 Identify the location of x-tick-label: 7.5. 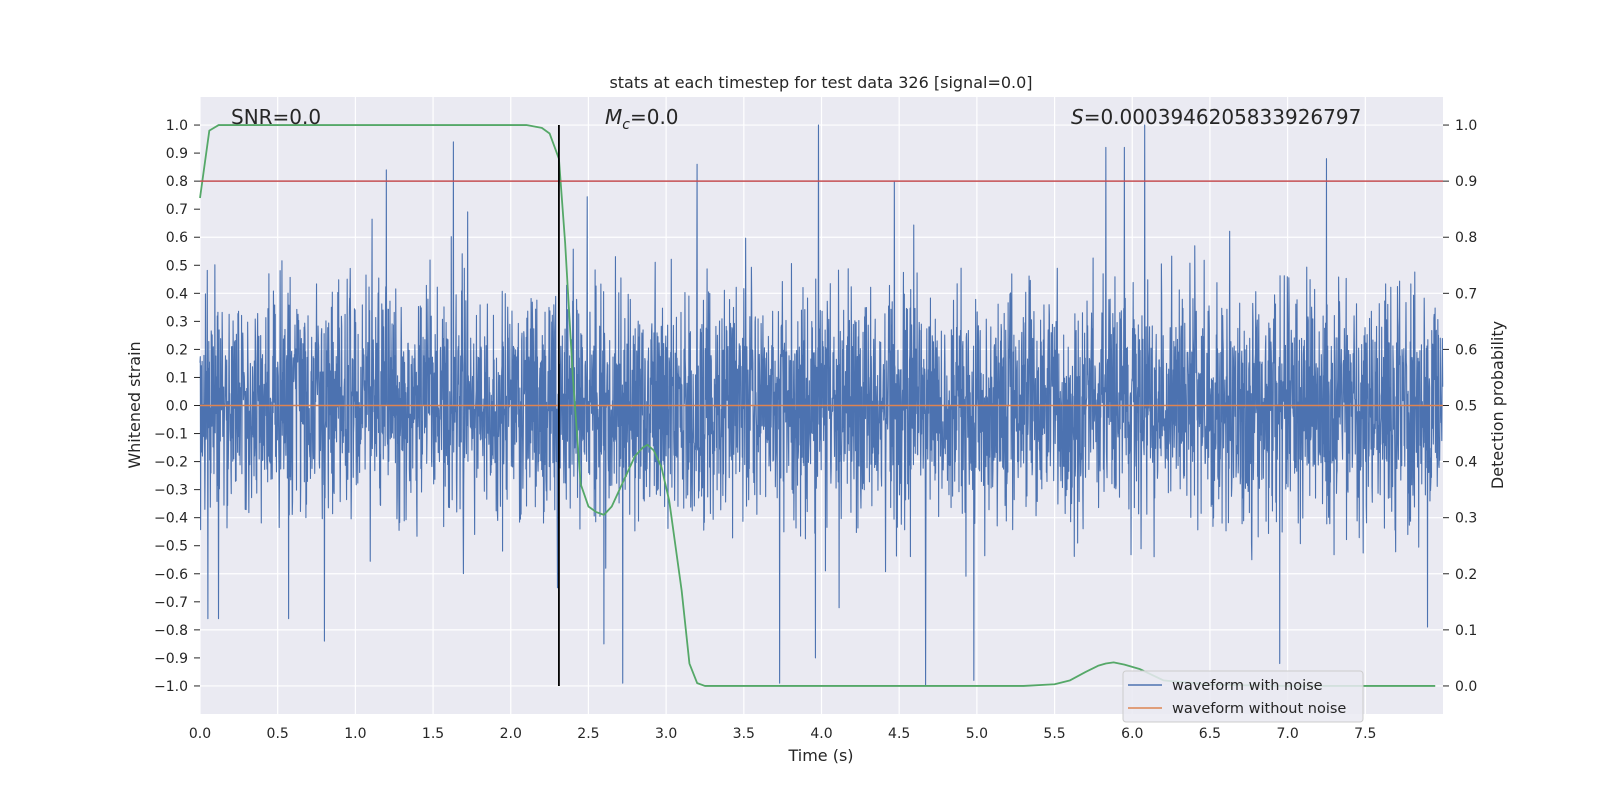
(1365, 734).